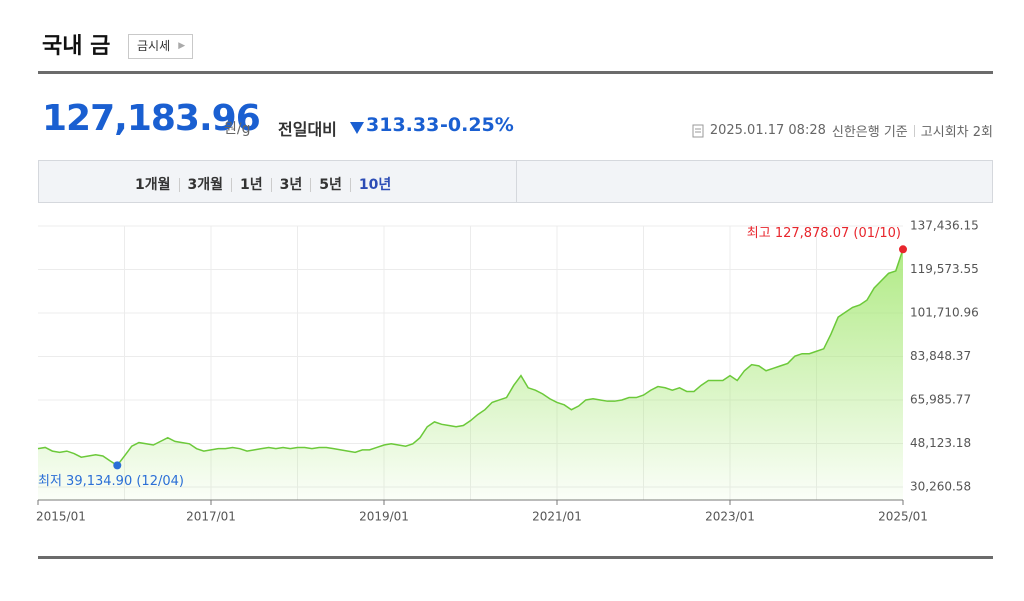 The image size is (1024, 601). I want to click on x-tick-label: 2025/01, so click(903, 517).